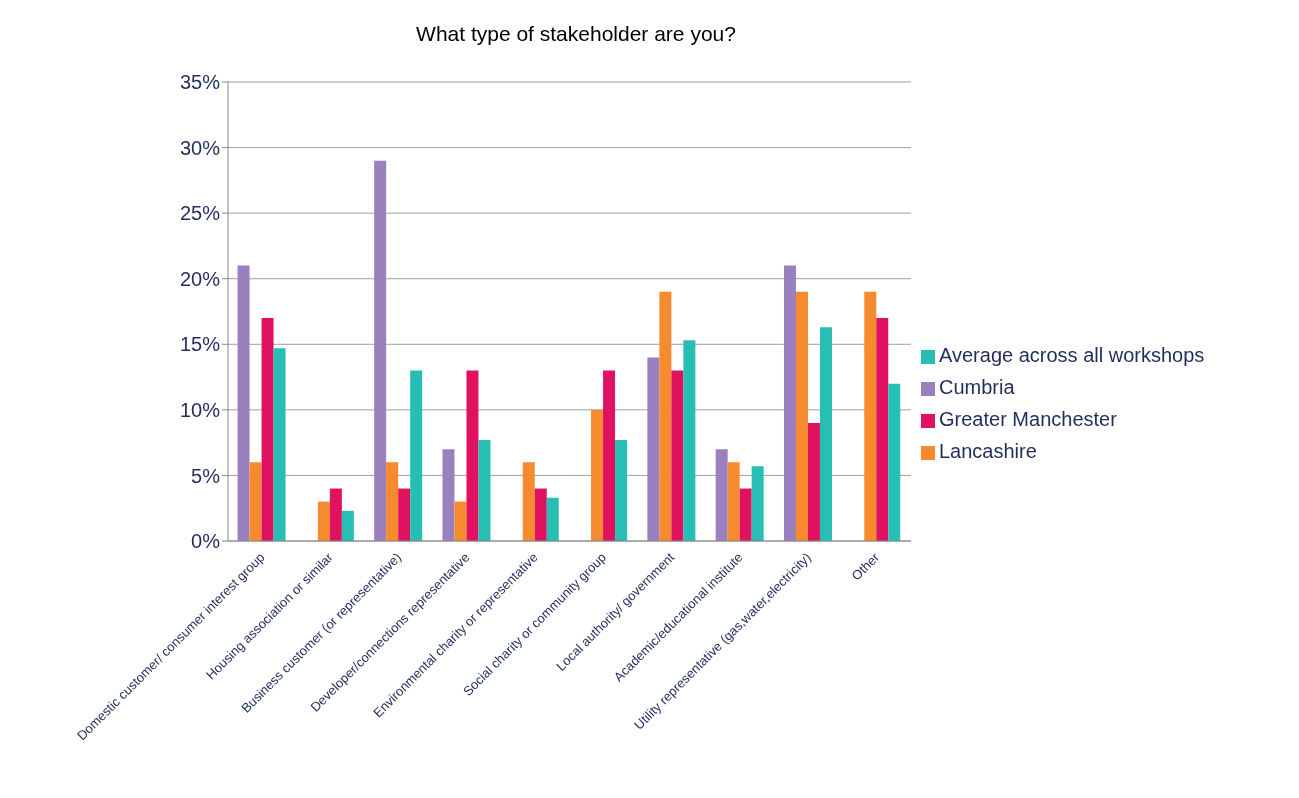 The height and width of the screenshot is (798, 1299). Describe the element at coordinates (206, 475) in the screenshot. I see `y-tick-label: 5%` at that location.